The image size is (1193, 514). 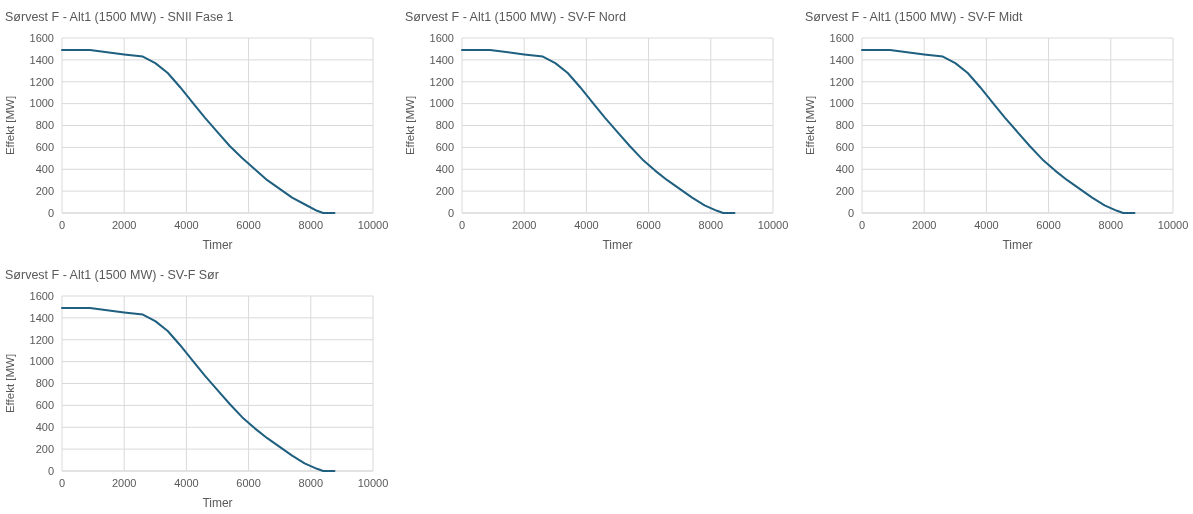 What do you see at coordinates (914, 17) in the screenshot?
I see `chart-title: Sørvest F - Alt1 (1500 MW) - SV-F Midt` at bounding box center [914, 17].